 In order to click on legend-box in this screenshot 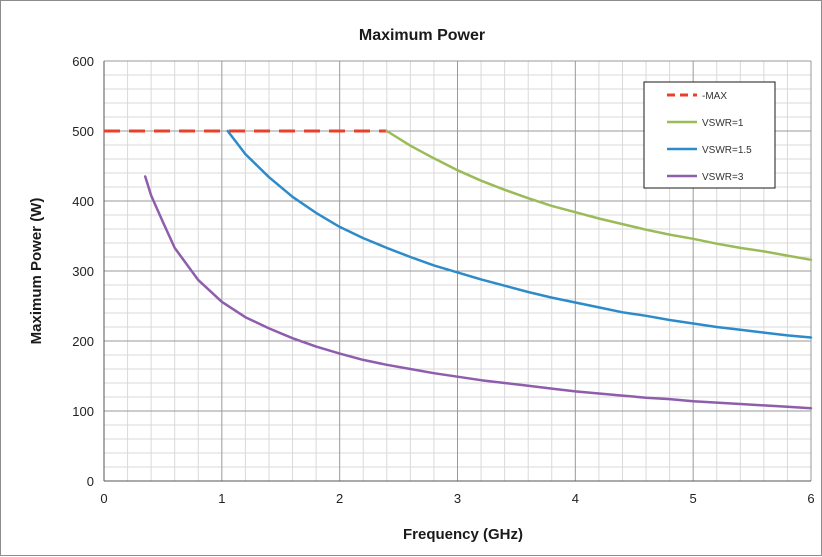, I will do `click(709, 135)`.